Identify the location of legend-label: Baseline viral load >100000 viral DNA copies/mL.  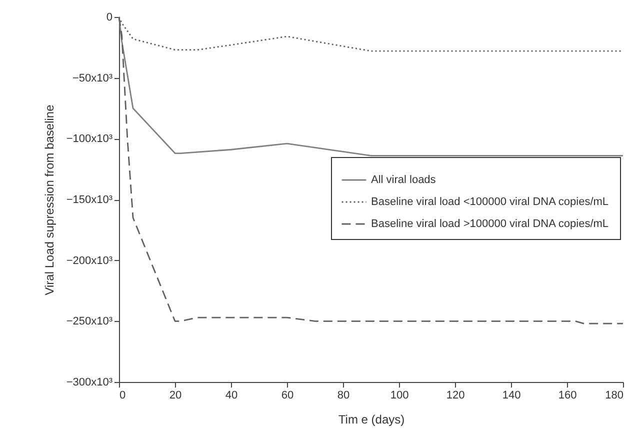
(490, 224).